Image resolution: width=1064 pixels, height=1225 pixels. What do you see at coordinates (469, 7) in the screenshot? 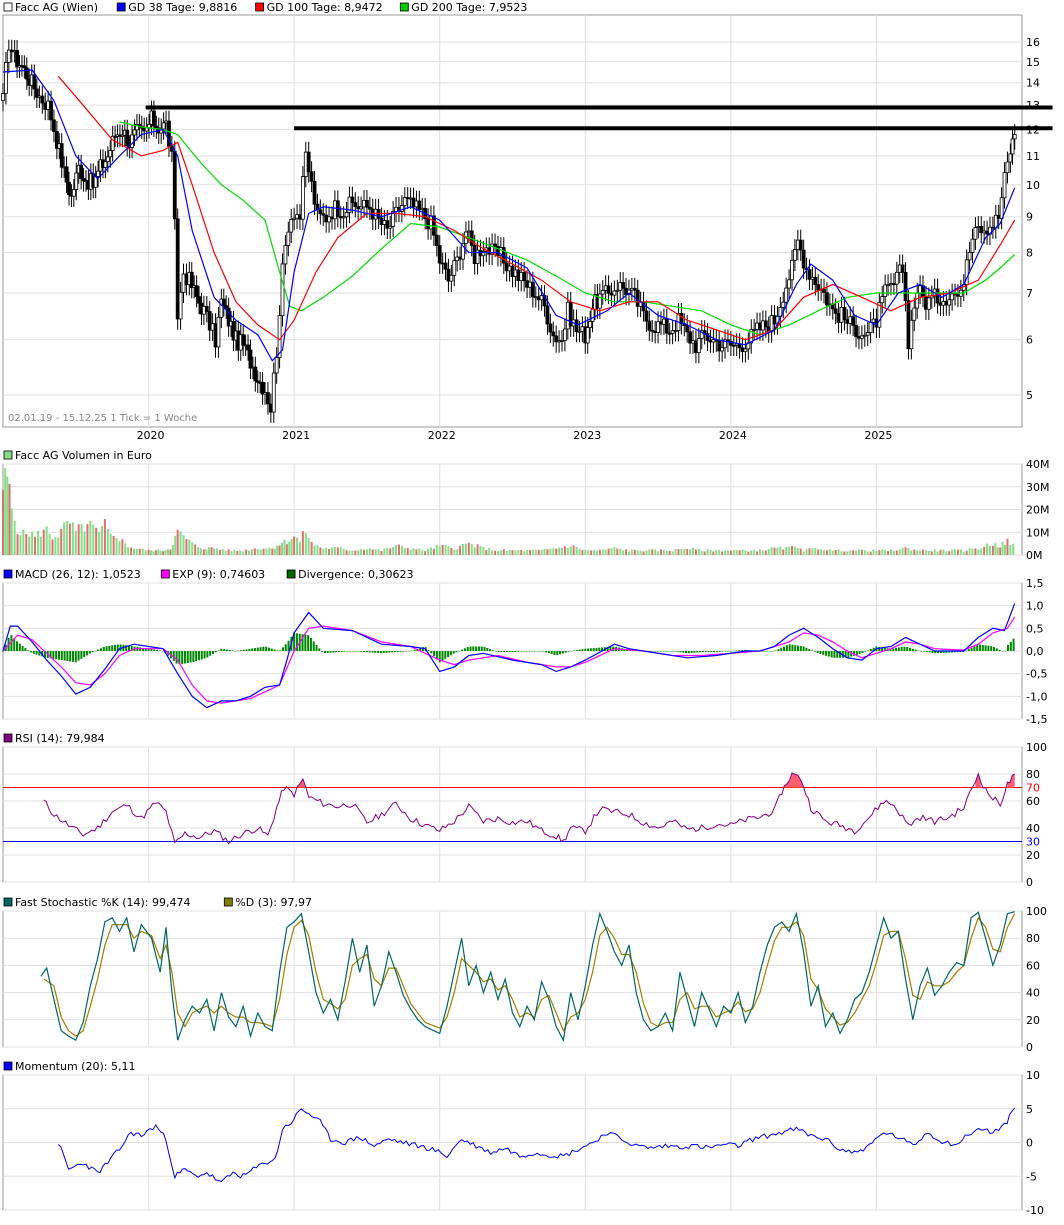
I see `legend-entry: GD 200 Tage: 7,9523` at bounding box center [469, 7].